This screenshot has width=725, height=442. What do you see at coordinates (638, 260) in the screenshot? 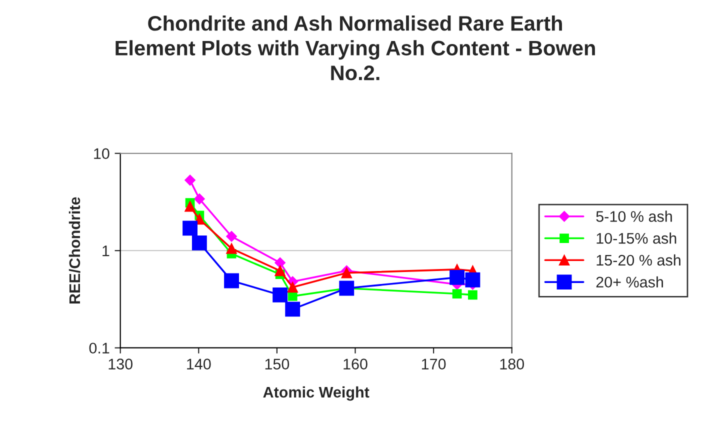
I see `legend-label: 15-20 % ash` at bounding box center [638, 260].